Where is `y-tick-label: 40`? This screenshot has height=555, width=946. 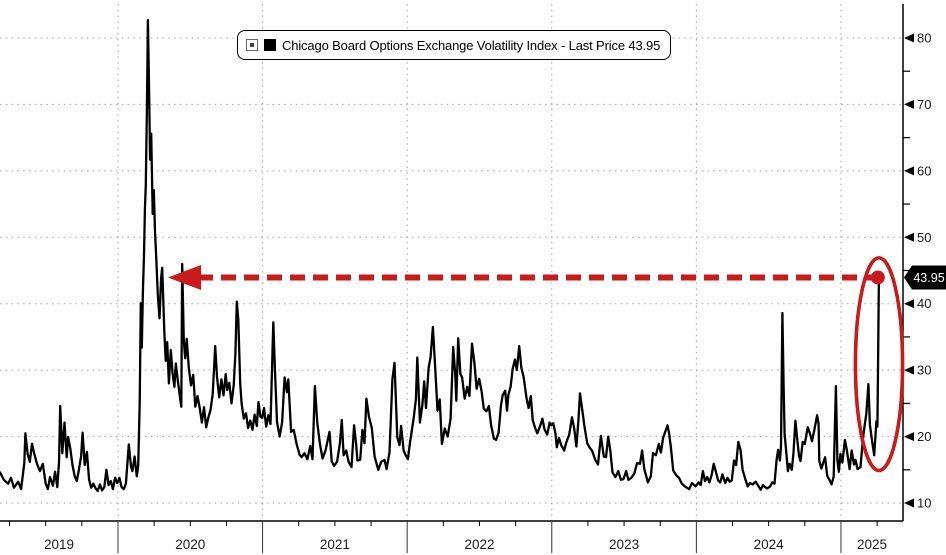 y-tick-label: 40 is located at coordinates (924, 303).